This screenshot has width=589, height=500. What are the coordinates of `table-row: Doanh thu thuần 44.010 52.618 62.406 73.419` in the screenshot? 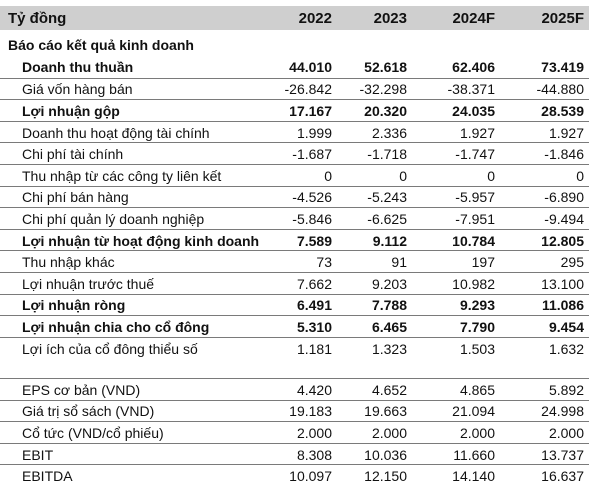 It's located at (294, 67).